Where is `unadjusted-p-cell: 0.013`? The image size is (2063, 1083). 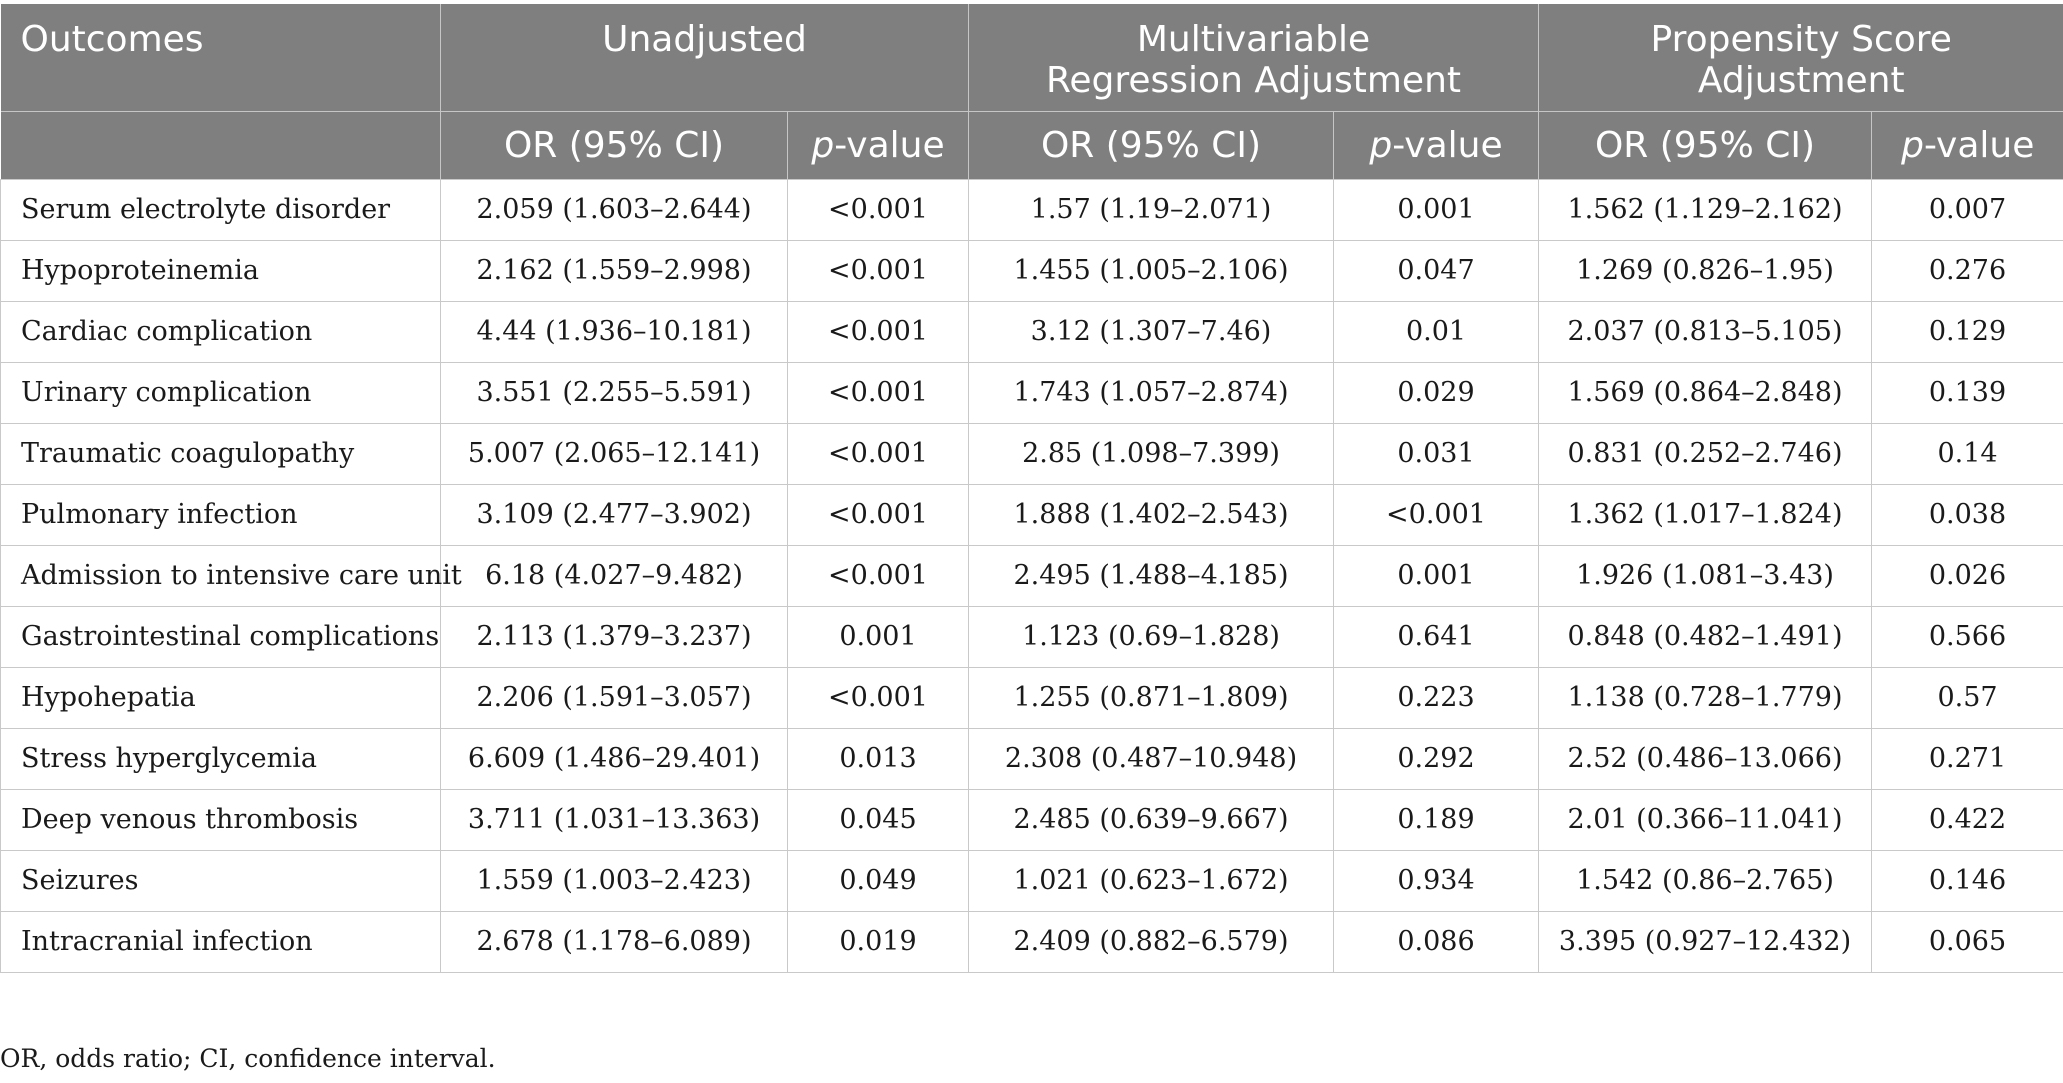 unadjusted-p-cell: 0.013 is located at coordinates (878, 758).